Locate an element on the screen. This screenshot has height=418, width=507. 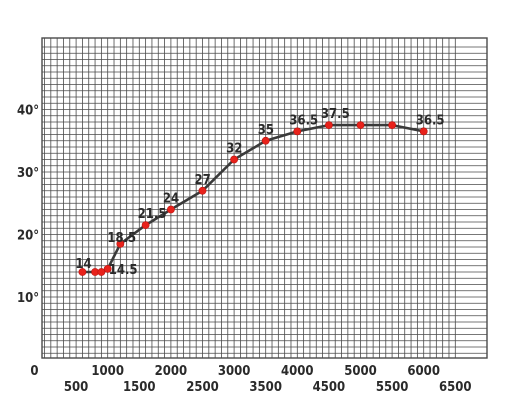
x-tick-label: 1000 is located at coordinates (107, 371).